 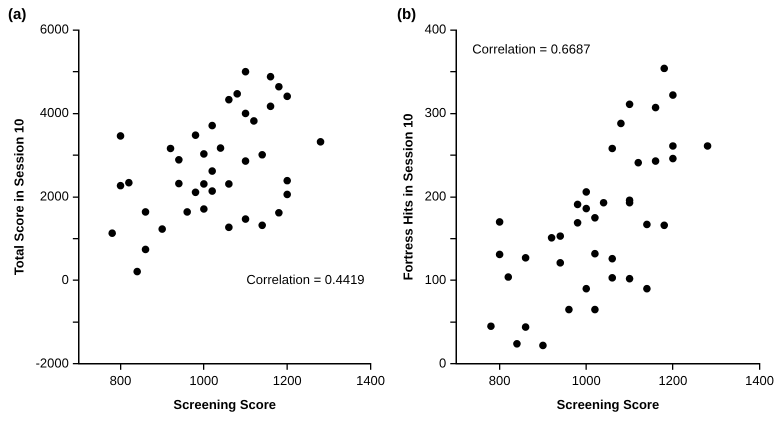 I want to click on chart-title: (a), so click(x=17, y=15).